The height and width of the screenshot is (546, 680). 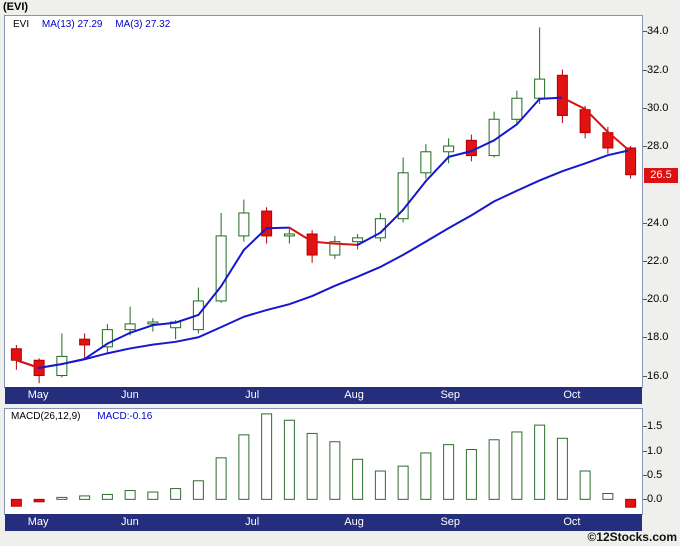 I want to click on macd-axis-label: 0.5, so click(x=655, y=474).